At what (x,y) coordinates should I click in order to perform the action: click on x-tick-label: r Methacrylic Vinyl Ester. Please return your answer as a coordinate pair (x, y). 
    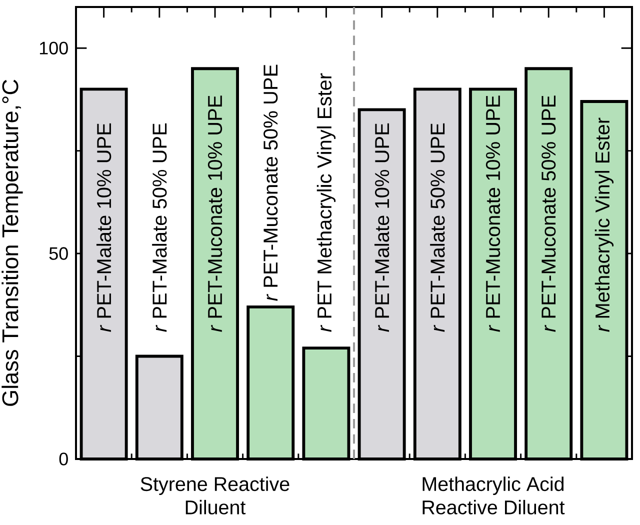
    Looking at the image, I should click on (604, 225).